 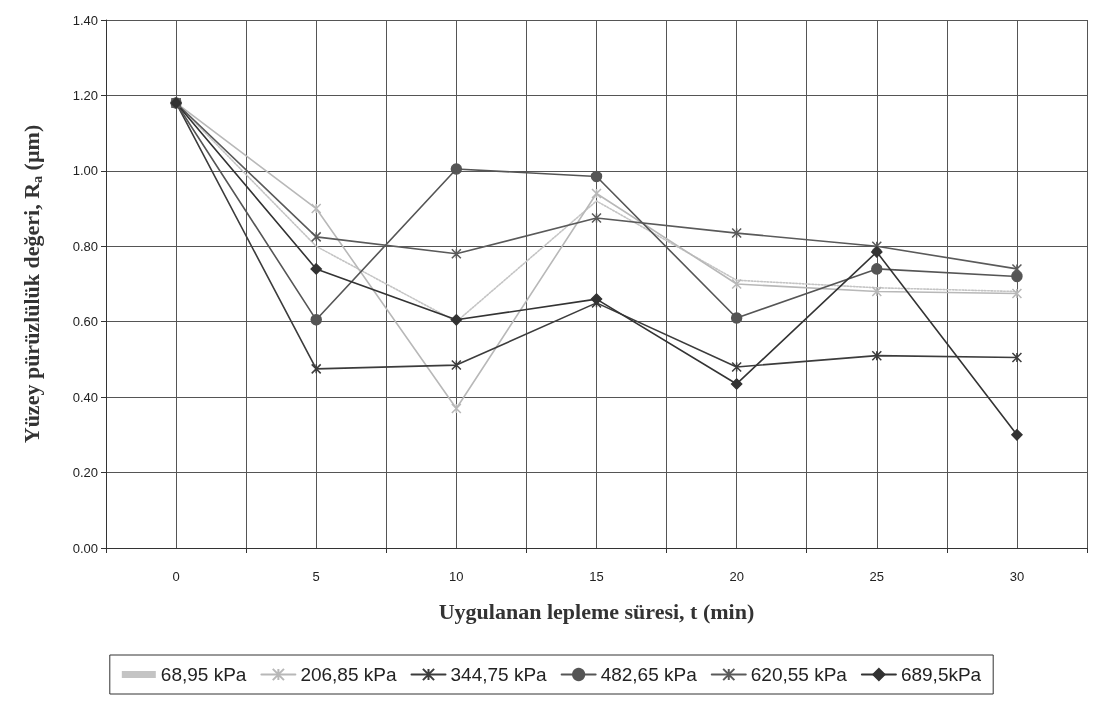 What do you see at coordinates (799, 674) in the screenshot?
I see `legend-label: 620,55 kPa` at bounding box center [799, 674].